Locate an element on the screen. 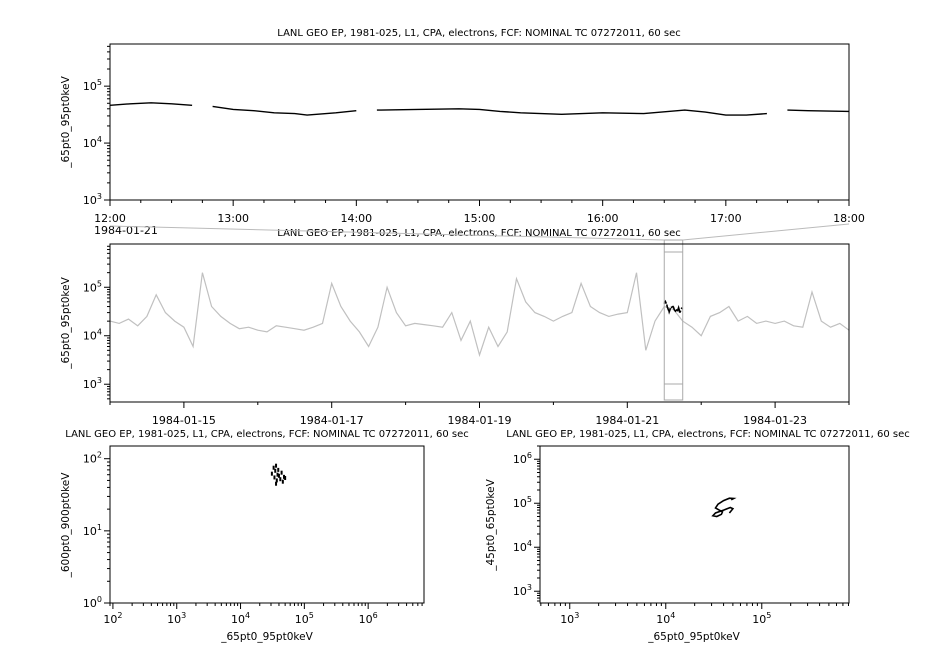 The height and width of the screenshot is (651, 926). panel1-x-tick-label: 18:00 is located at coordinates (849, 218).